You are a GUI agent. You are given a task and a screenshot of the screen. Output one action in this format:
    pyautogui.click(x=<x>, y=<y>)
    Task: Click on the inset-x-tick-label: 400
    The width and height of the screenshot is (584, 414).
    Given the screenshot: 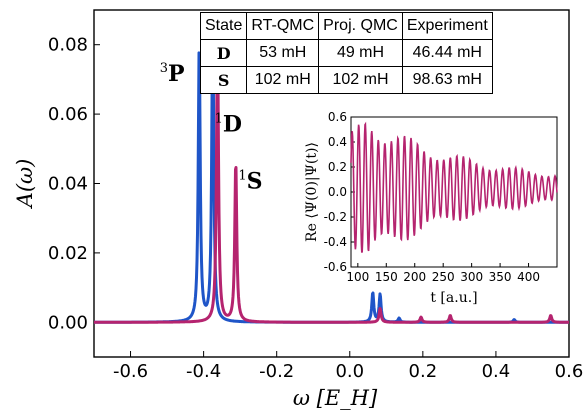 What is the action you would take?
    pyautogui.click(x=528, y=277)
    